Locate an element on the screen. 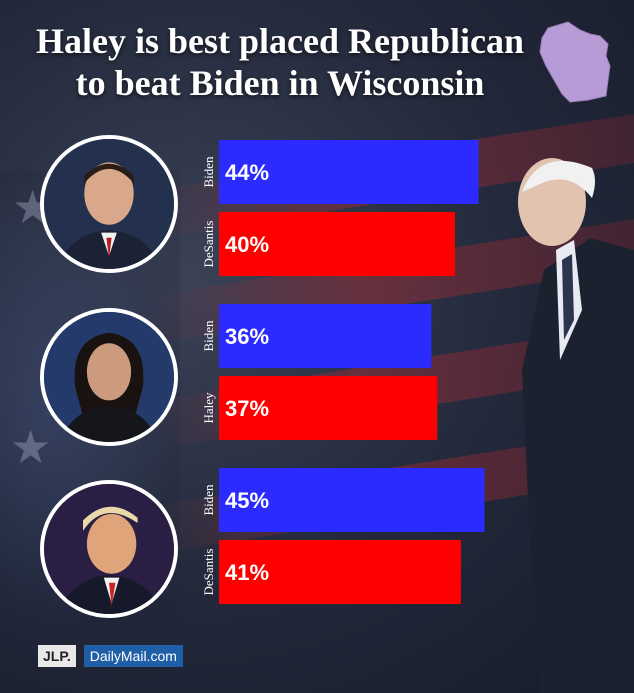 The height and width of the screenshot is (693, 634). value-label: 44% is located at coordinates (247, 172).